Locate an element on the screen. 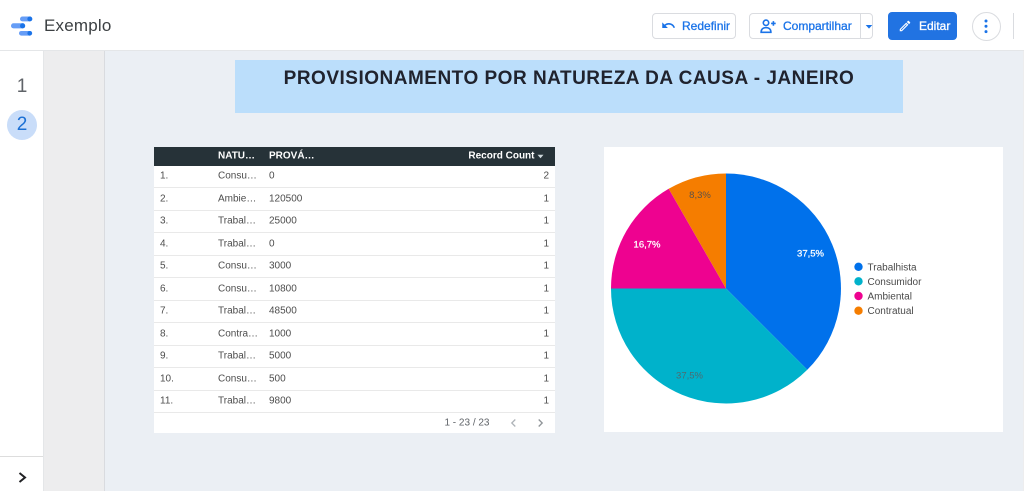 The width and height of the screenshot is (1024, 491). svg-text: Consumidor is located at coordinates (894, 282).